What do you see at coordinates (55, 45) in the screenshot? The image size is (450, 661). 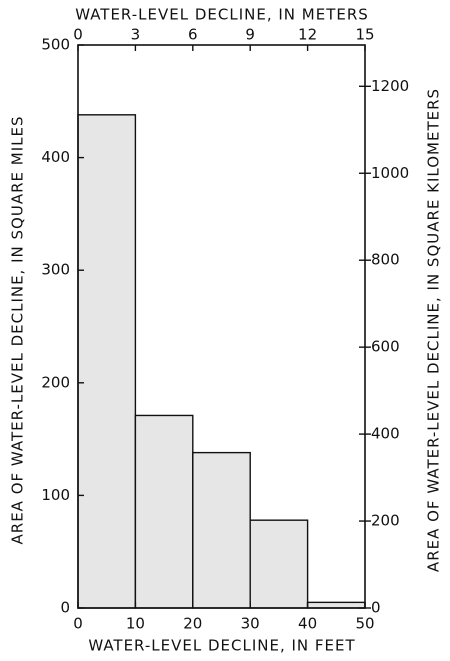 I see `y-tick-label: 500` at bounding box center [55, 45].